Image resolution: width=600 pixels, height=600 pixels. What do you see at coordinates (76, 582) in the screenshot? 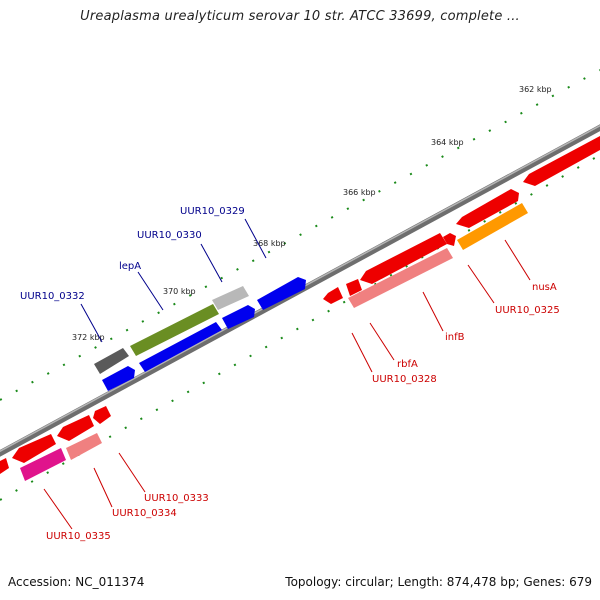
I see `accession-label: Accession: NC_011374` at bounding box center [76, 582].